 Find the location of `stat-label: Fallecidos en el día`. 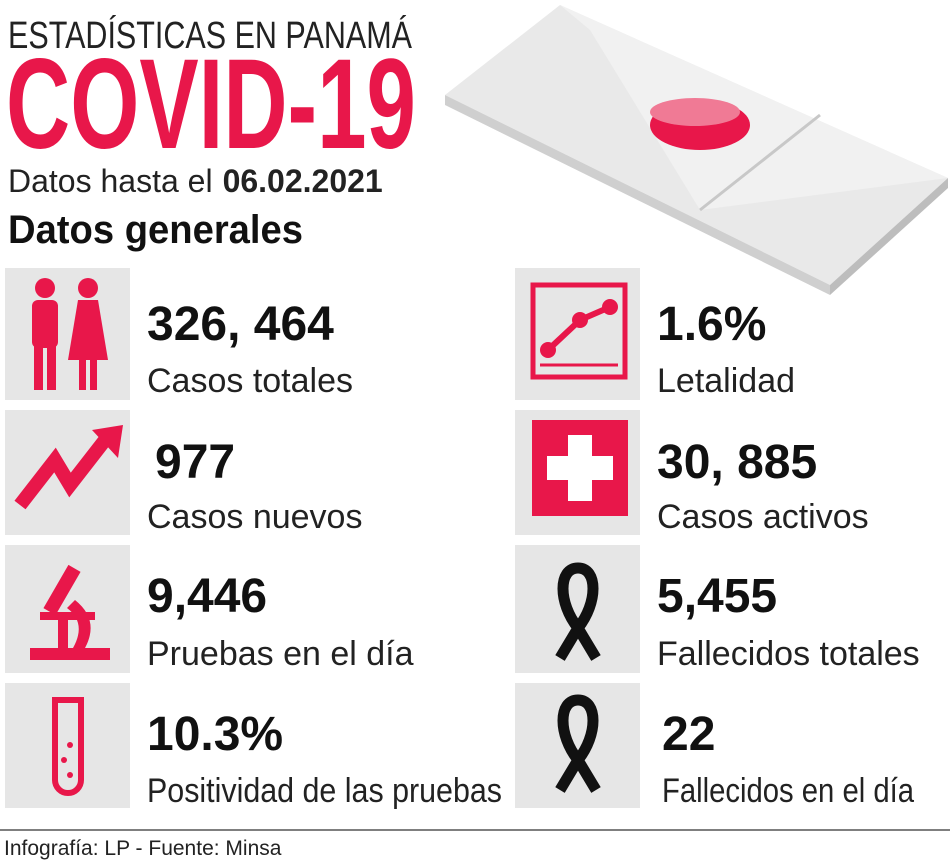

stat-label: Fallecidos en el día is located at coordinates (788, 791).